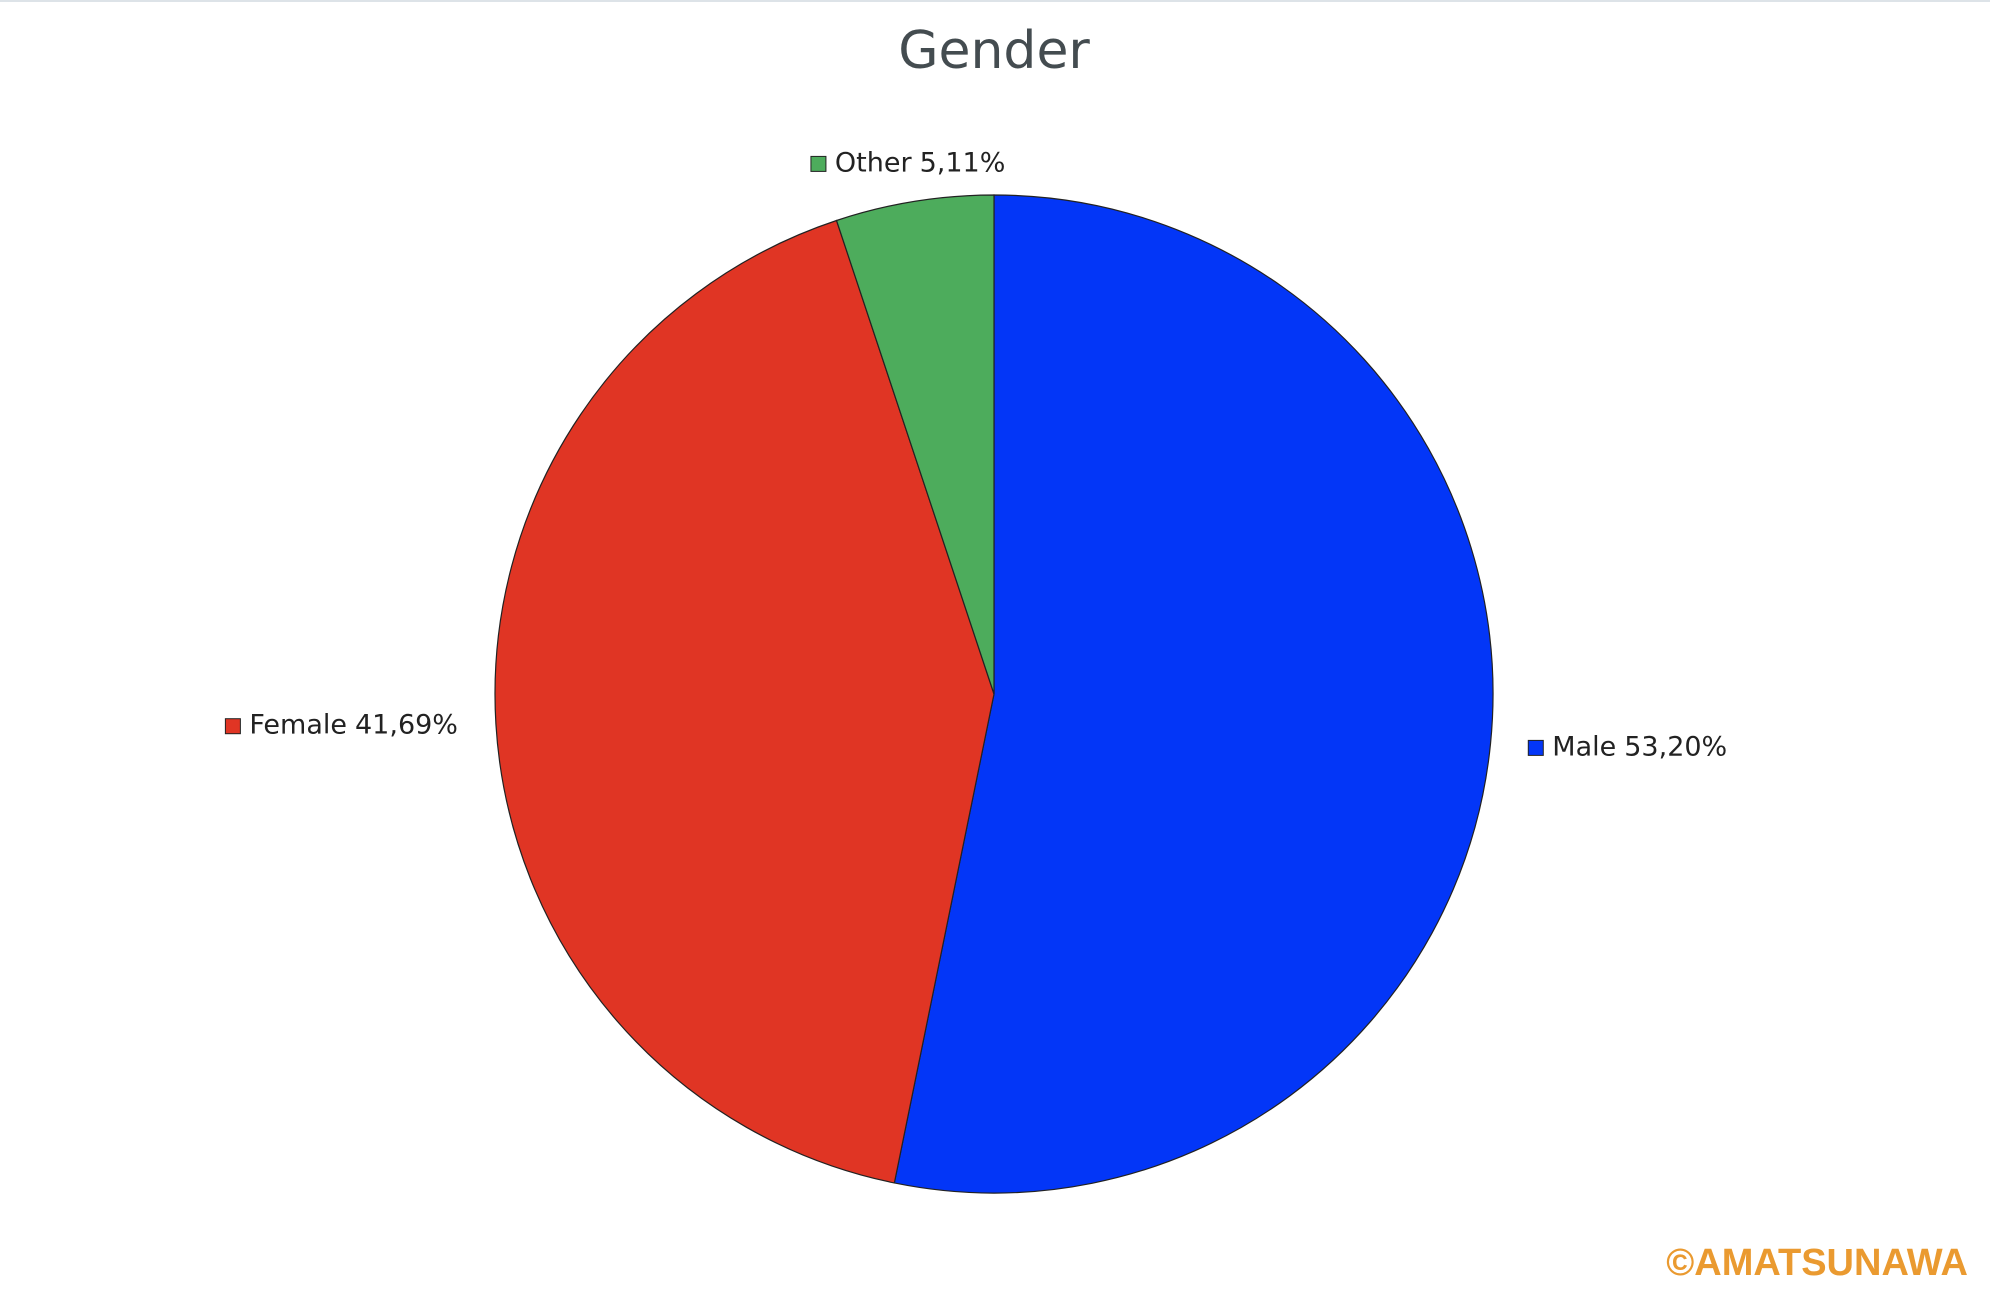 The width and height of the screenshot is (1990, 1300). What do you see at coordinates (963, 162) in the screenshot?
I see `slice-label-value: 5,11%` at bounding box center [963, 162].